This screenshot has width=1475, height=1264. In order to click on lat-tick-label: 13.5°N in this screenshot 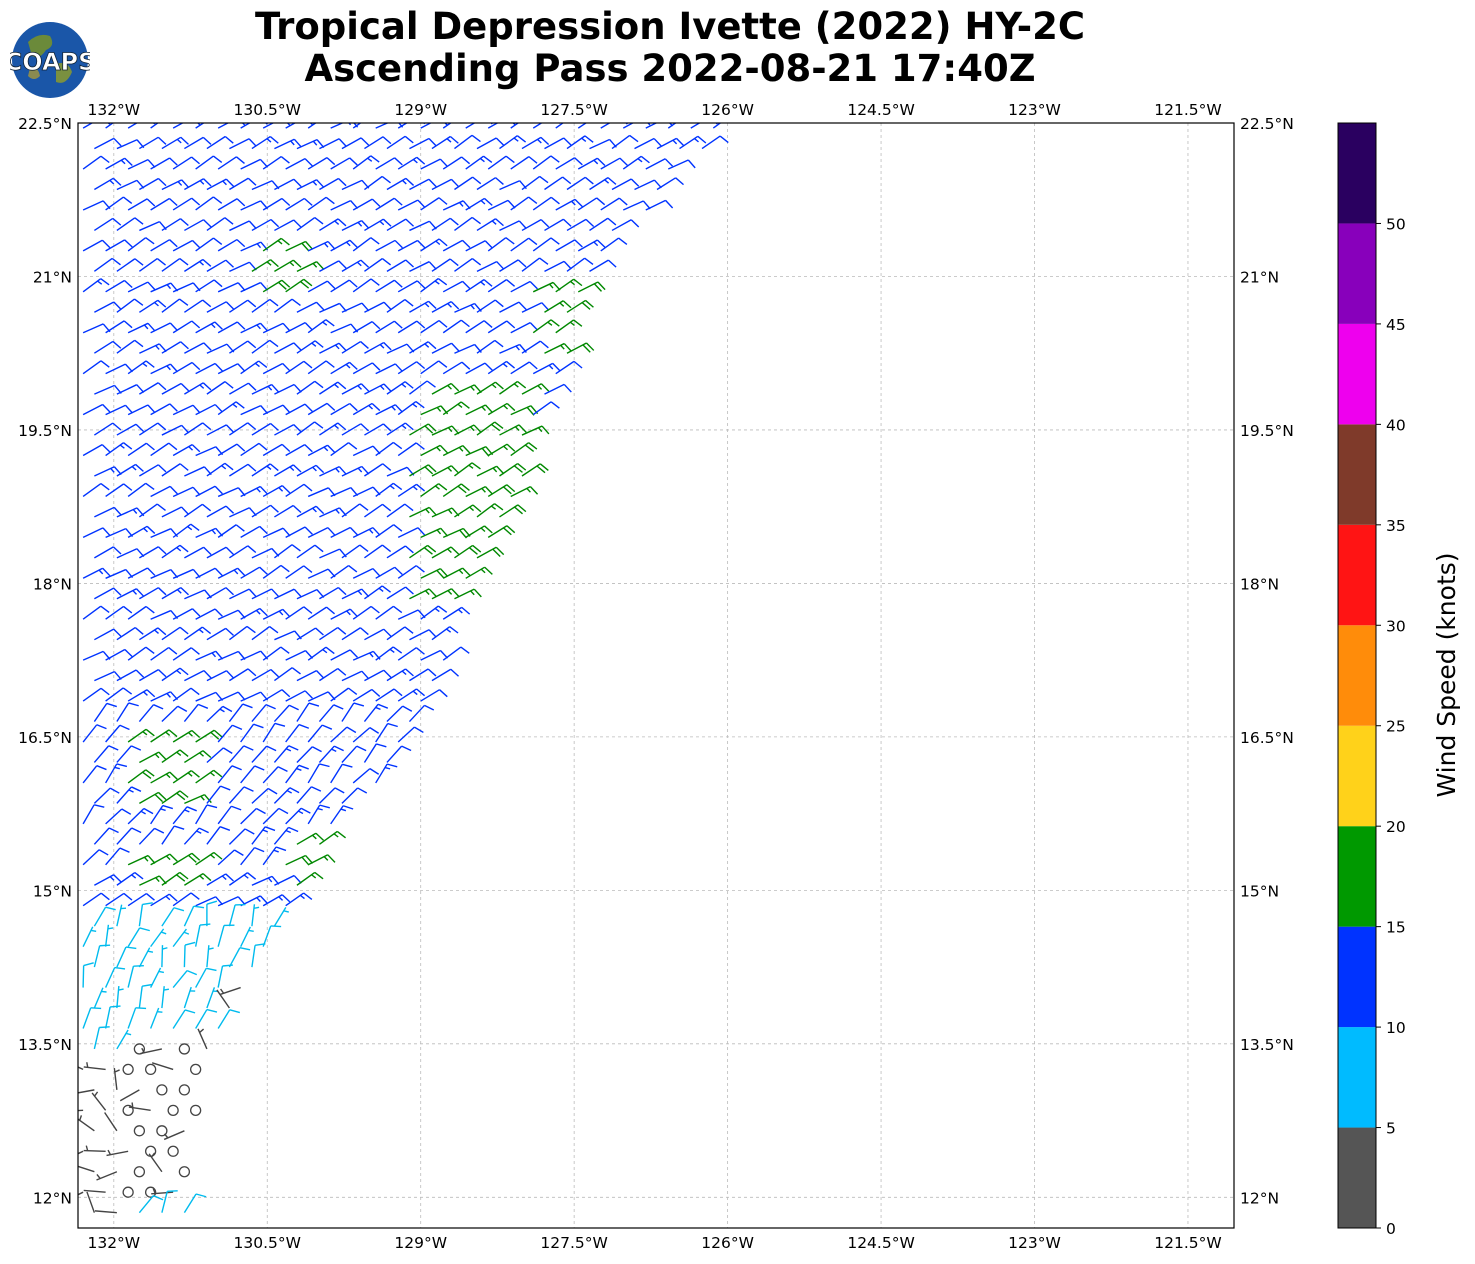, I will do `click(45, 1045)`.